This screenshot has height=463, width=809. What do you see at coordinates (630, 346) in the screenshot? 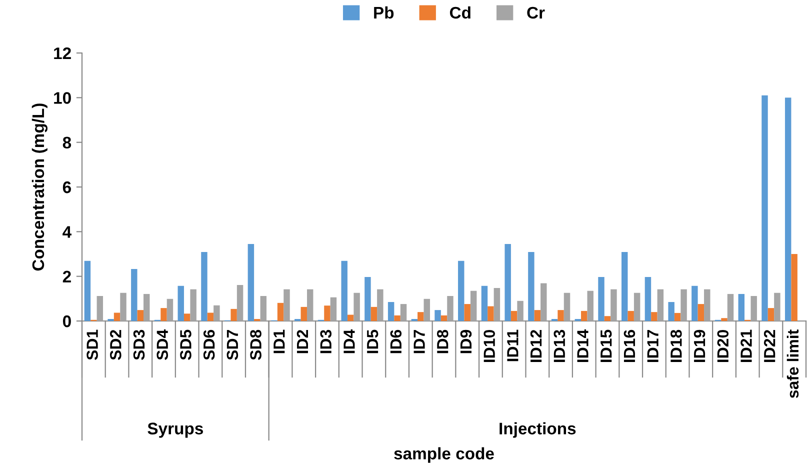
I see `x-tick-label: ID16` at bounding box center [630, 346].